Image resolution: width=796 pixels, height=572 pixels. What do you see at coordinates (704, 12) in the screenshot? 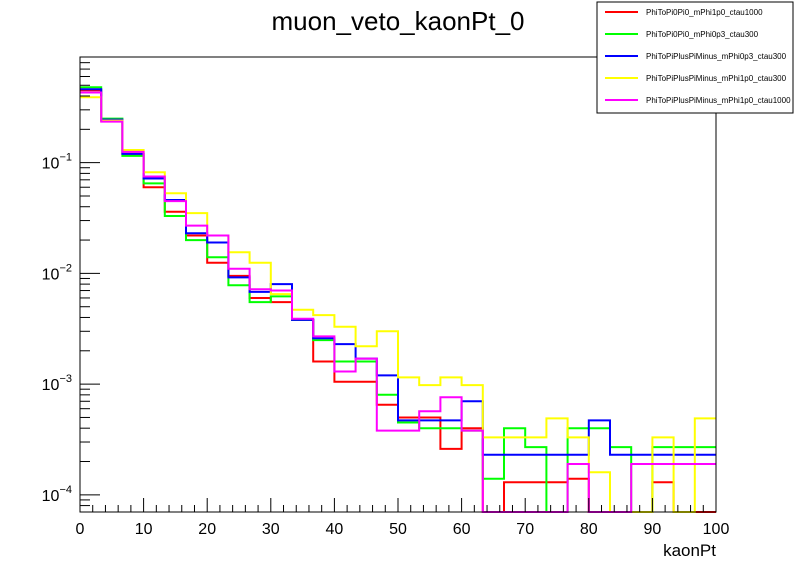
I see `legend-label-1: PhiToPi0Pi0_mPhi1p0_ctau1000` at bounding box center [704, 12].